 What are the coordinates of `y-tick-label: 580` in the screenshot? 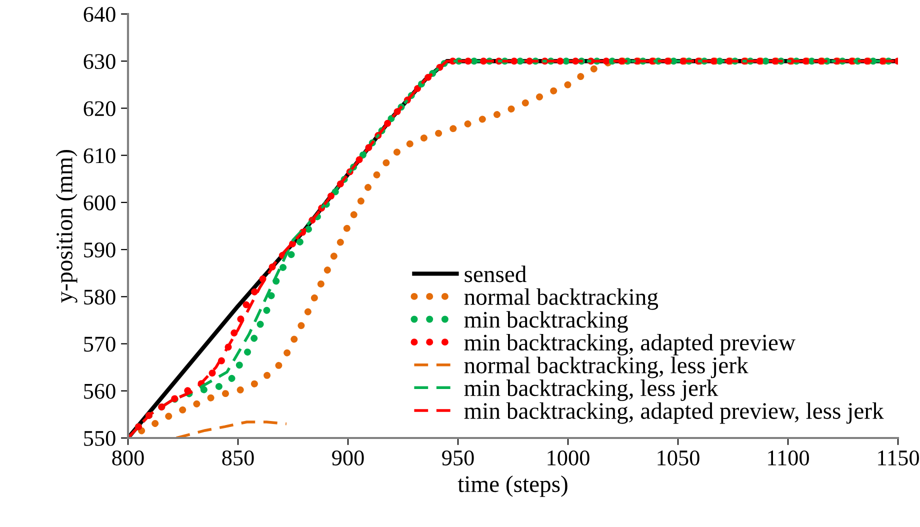 It's located at (100, 297).